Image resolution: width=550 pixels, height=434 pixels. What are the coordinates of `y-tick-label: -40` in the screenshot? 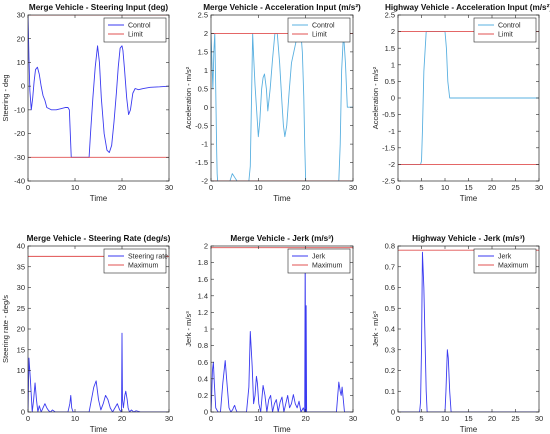 It's located at (19, 181).